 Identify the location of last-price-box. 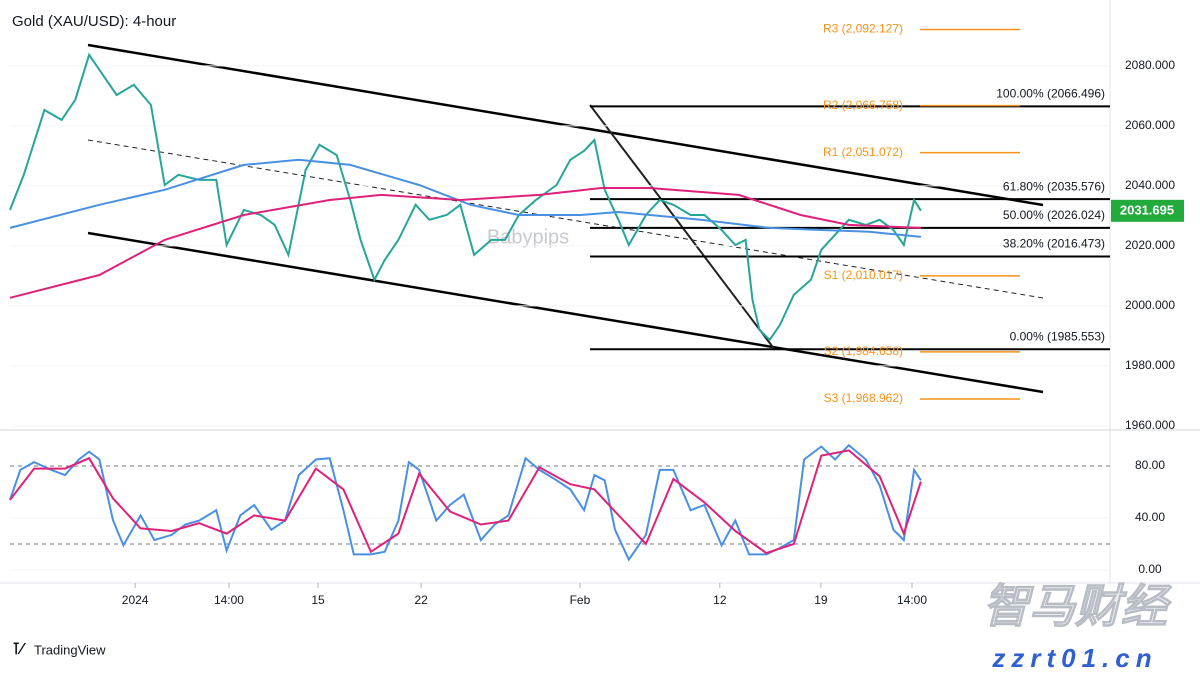
(1147, 210).